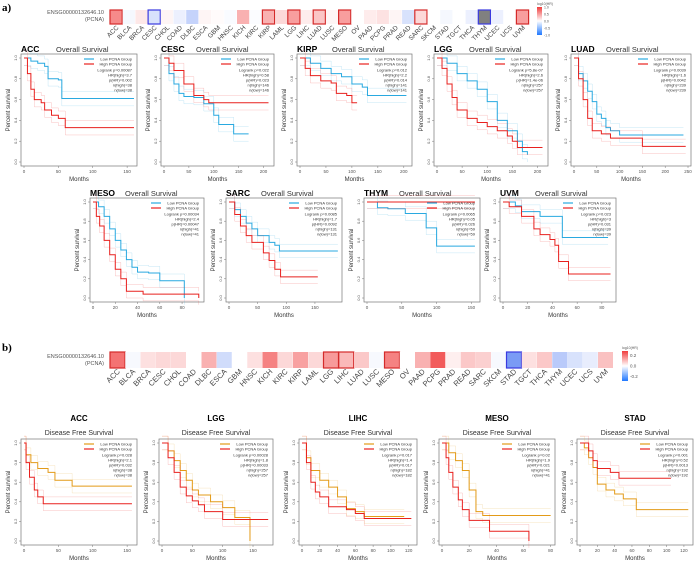 This screenshot has width=694, height=565. Describe the element at coordinates (529, 360) in the screenshot. I see `heatmap-cell-tgct` at that location.